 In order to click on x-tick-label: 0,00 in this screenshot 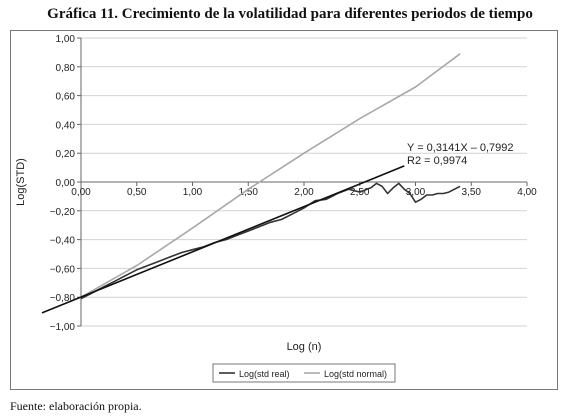, I will do `click(81, 192)`.